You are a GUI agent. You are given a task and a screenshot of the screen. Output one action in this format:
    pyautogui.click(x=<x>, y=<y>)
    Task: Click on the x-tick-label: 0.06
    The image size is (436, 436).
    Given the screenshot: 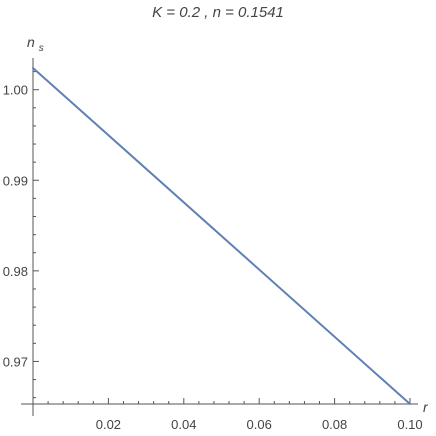 What is the action you would take?
    pyautogui.click(x=259, y=424)
    